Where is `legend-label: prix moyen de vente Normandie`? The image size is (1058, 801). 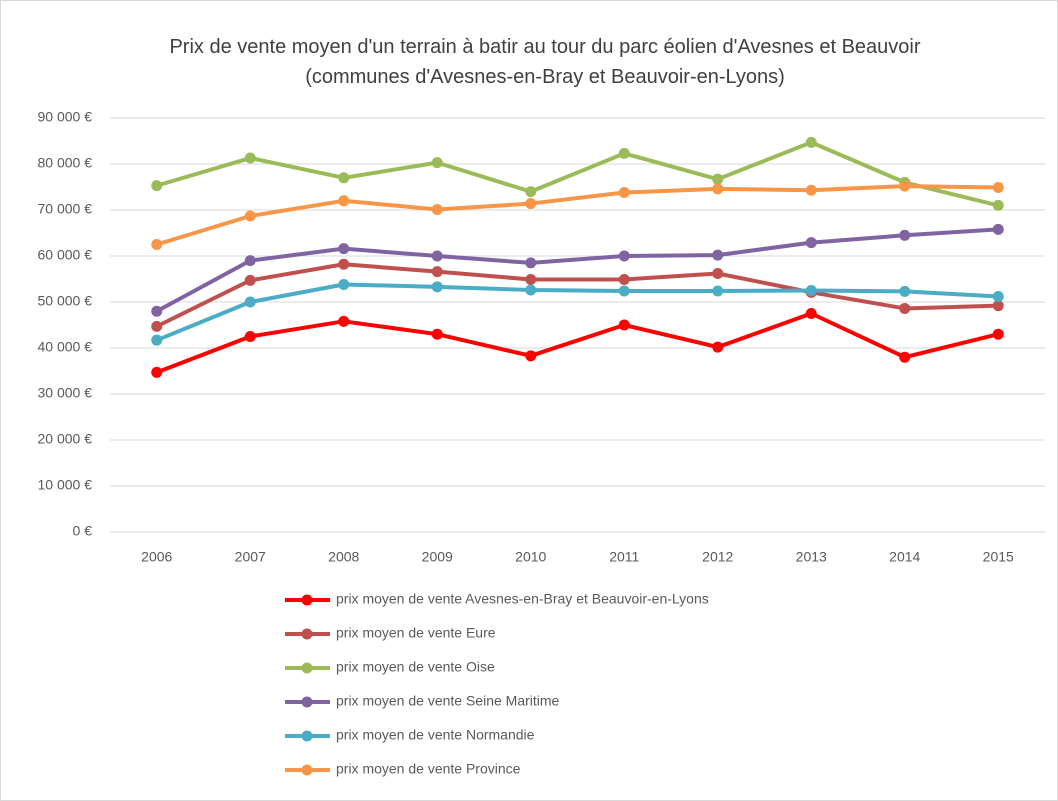
legend-label: prix moyen de vente Normandie is located at coordinates (435, 735).